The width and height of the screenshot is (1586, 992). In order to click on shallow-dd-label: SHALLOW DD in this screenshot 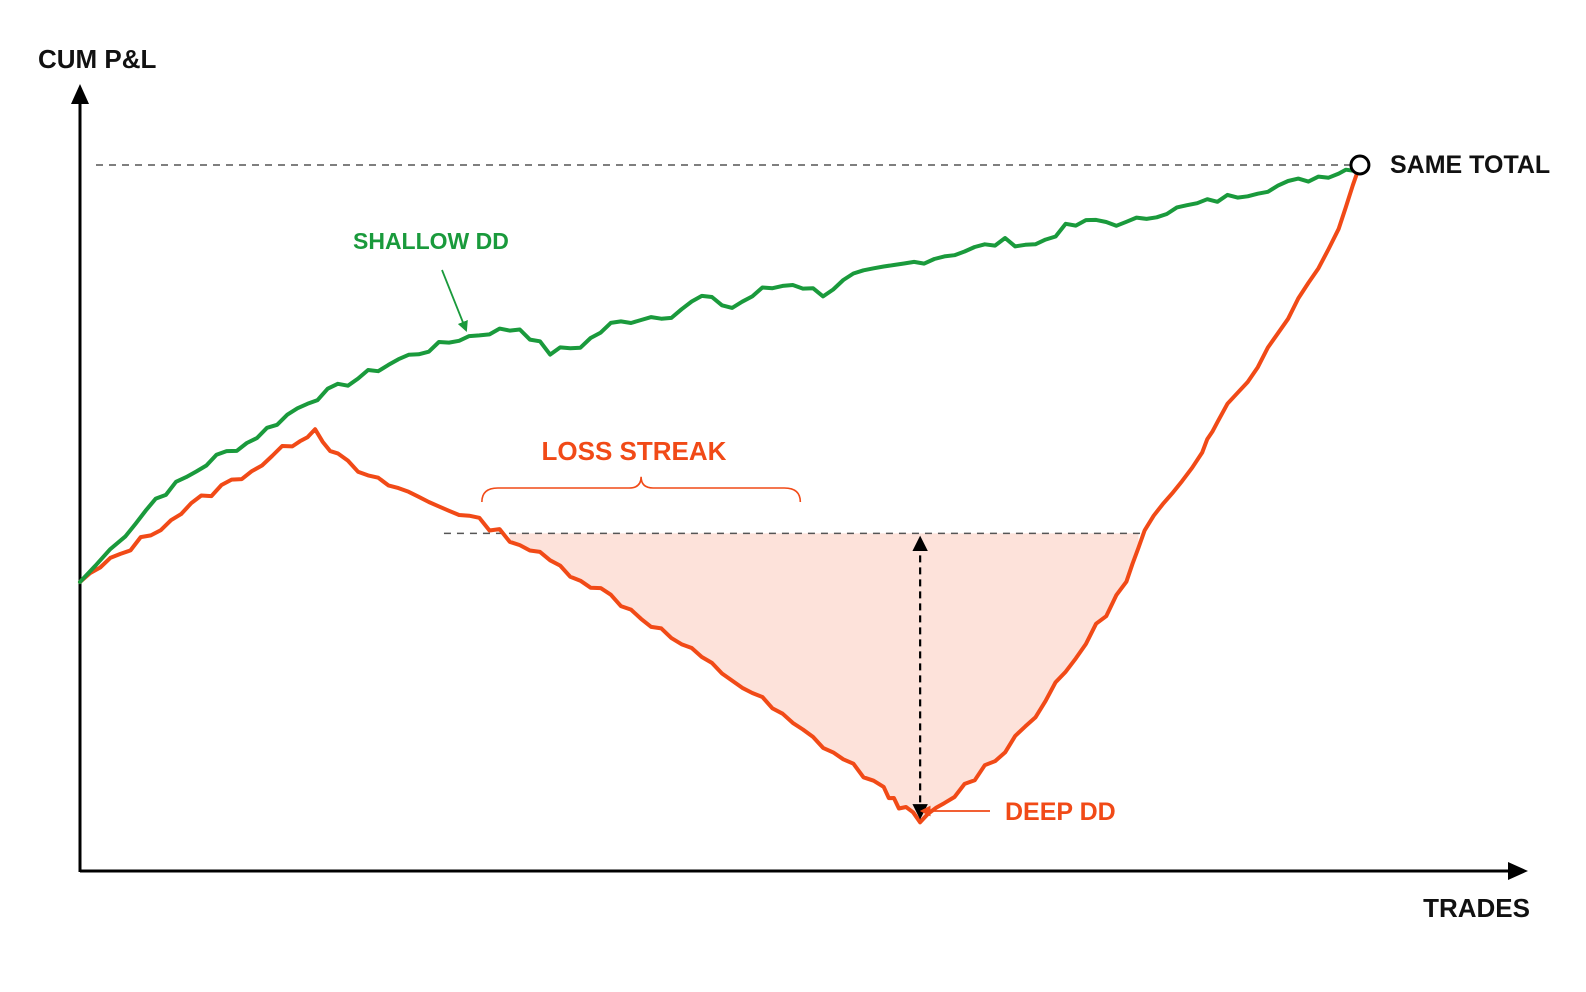, I will do `click(431, 241)`.